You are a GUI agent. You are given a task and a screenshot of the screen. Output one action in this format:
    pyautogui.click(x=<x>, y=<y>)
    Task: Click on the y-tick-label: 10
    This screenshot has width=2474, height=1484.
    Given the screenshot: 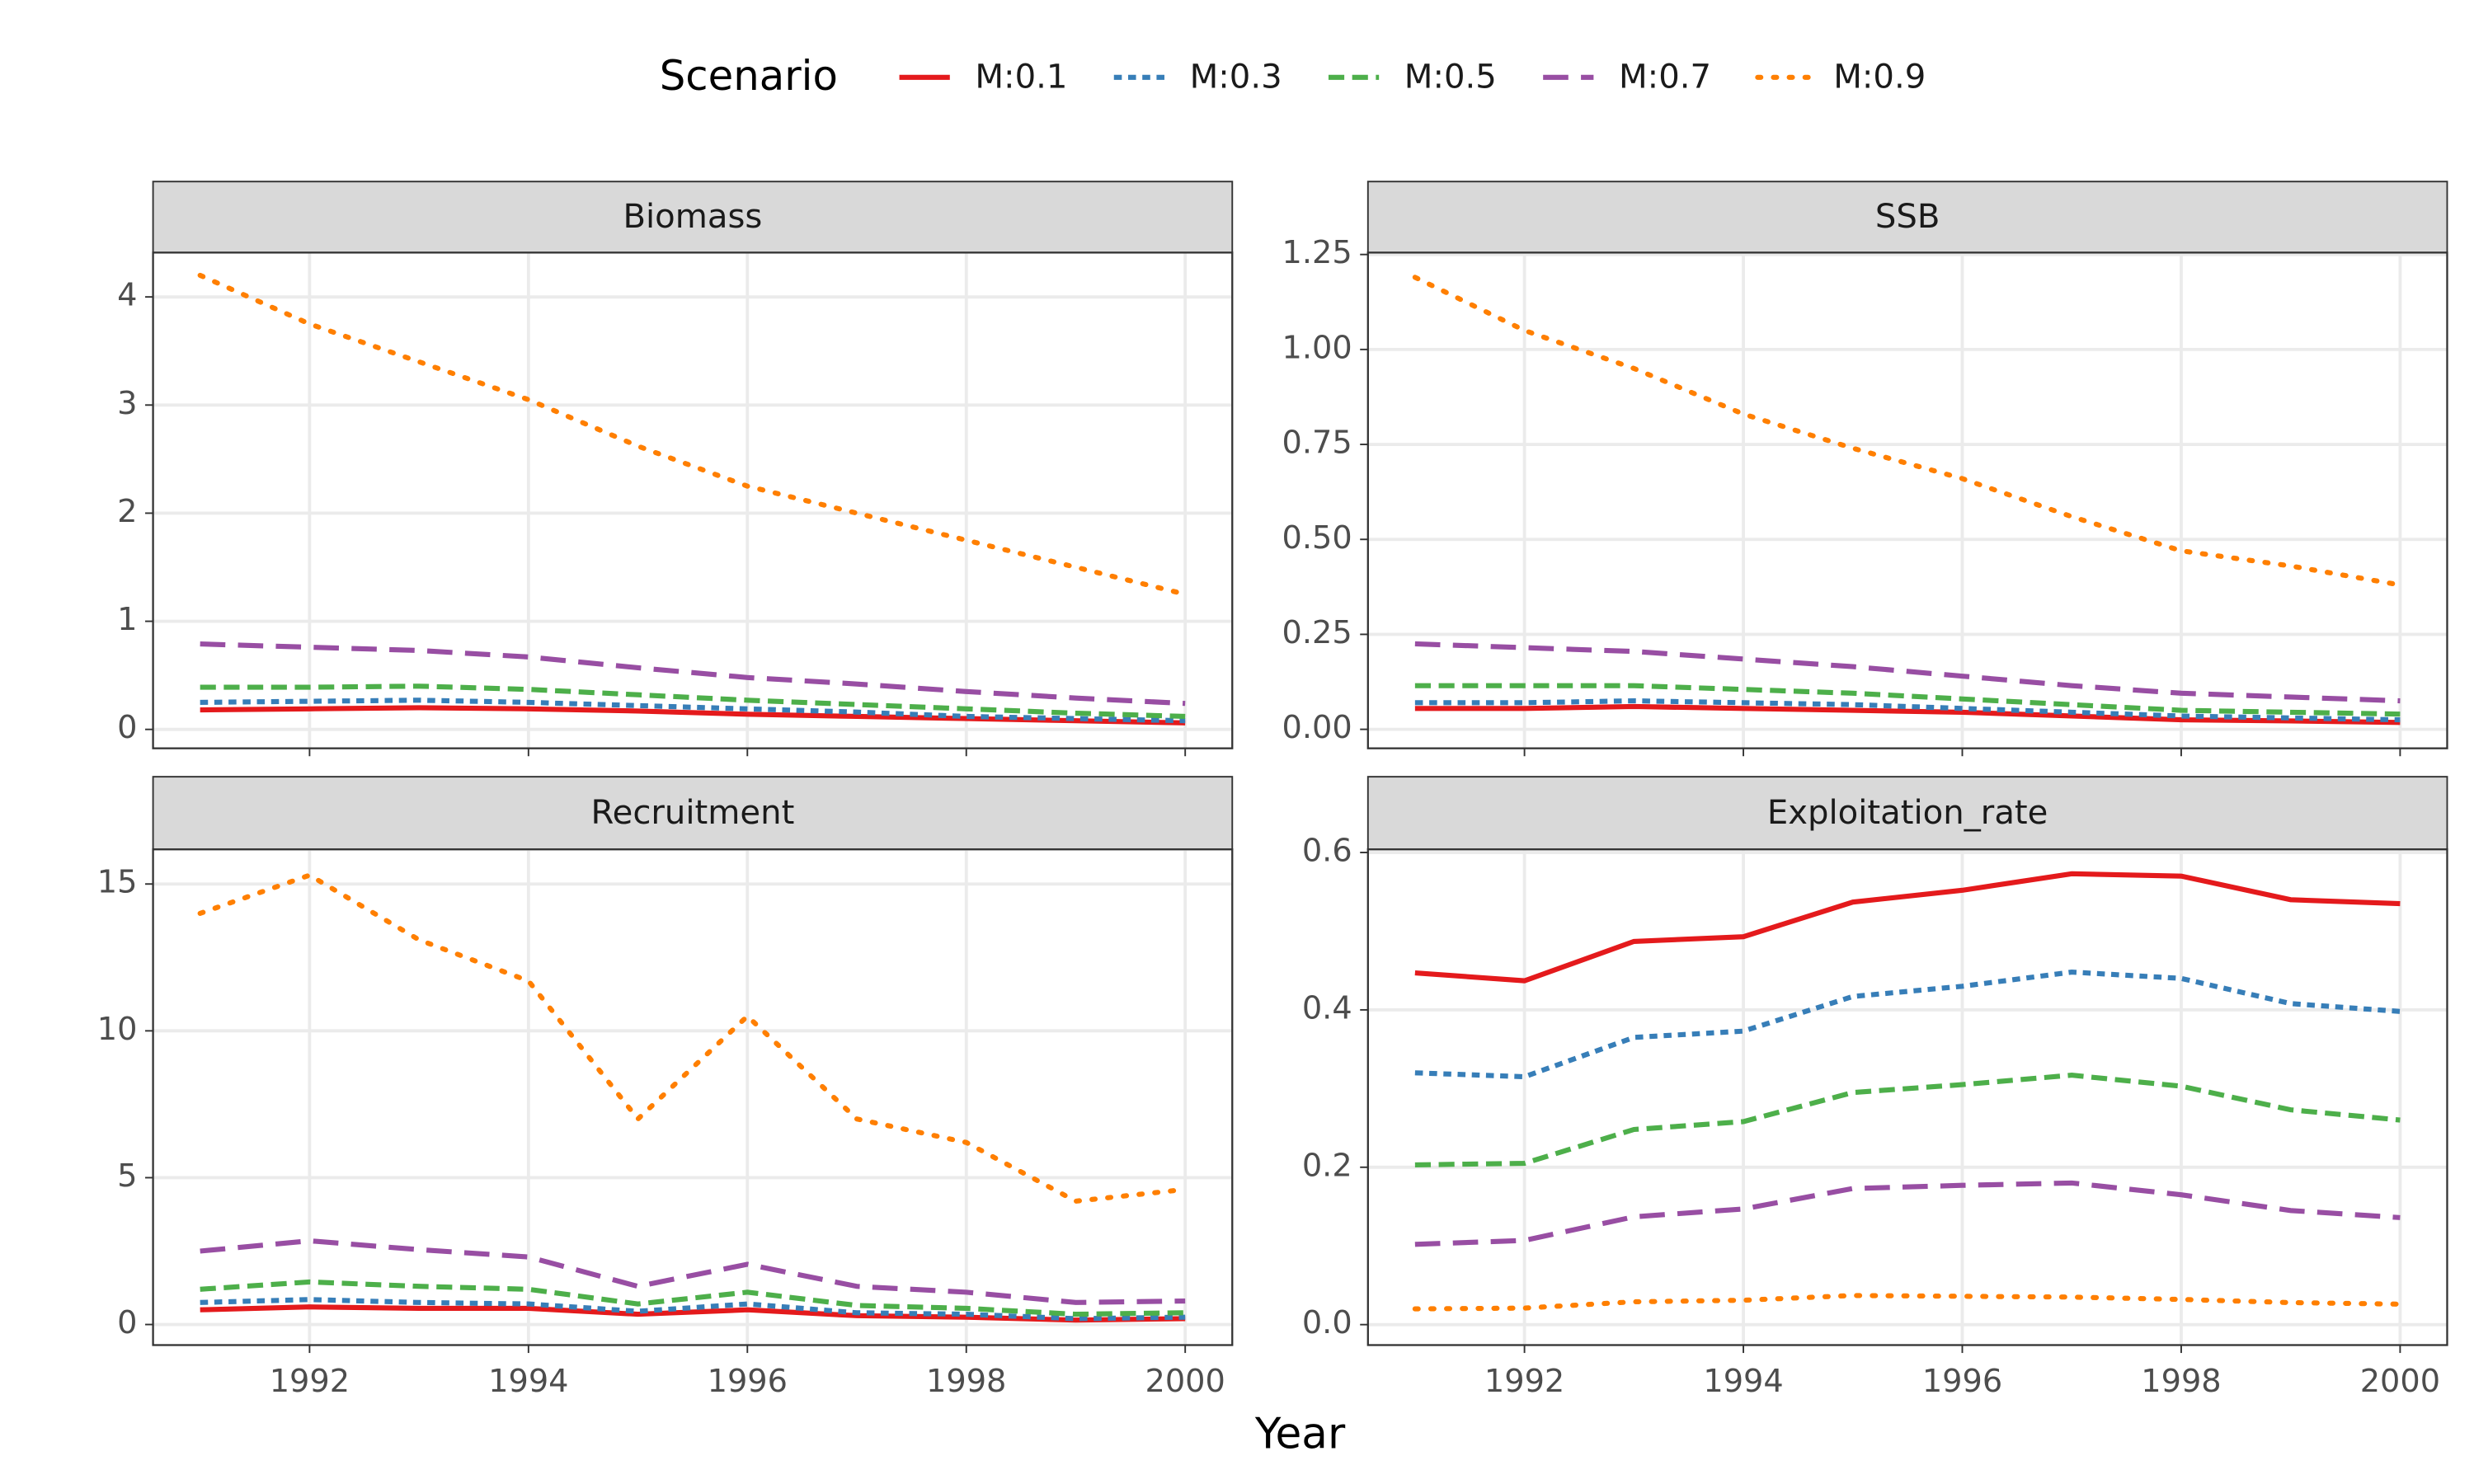 What is the action you would take?
    pyautogui.click(x=117, y=1029)
    